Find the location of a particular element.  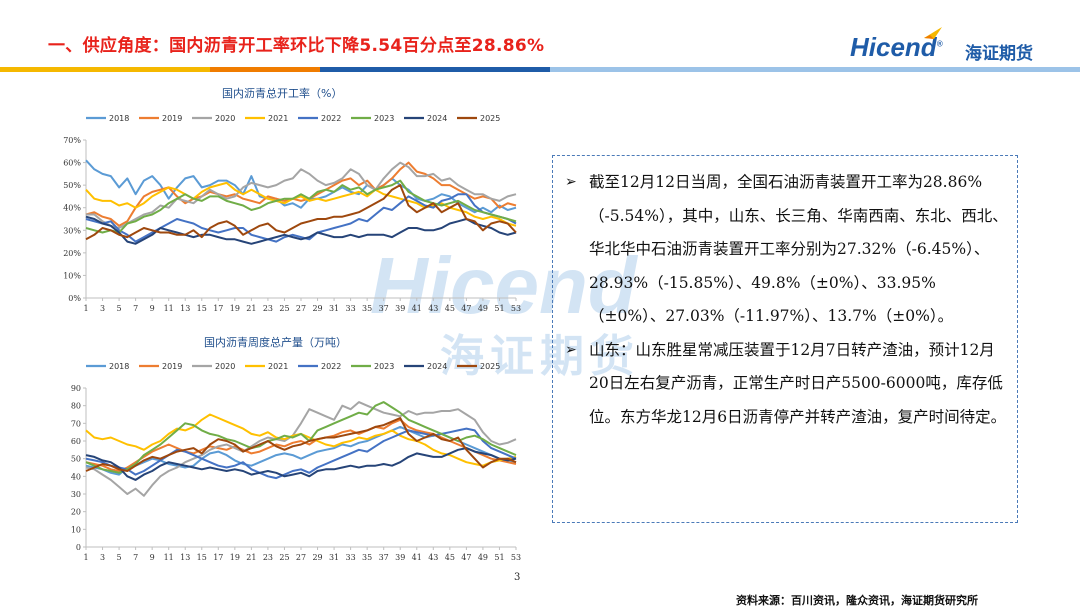

series-line-2018 is located at coordinates (301, 186).